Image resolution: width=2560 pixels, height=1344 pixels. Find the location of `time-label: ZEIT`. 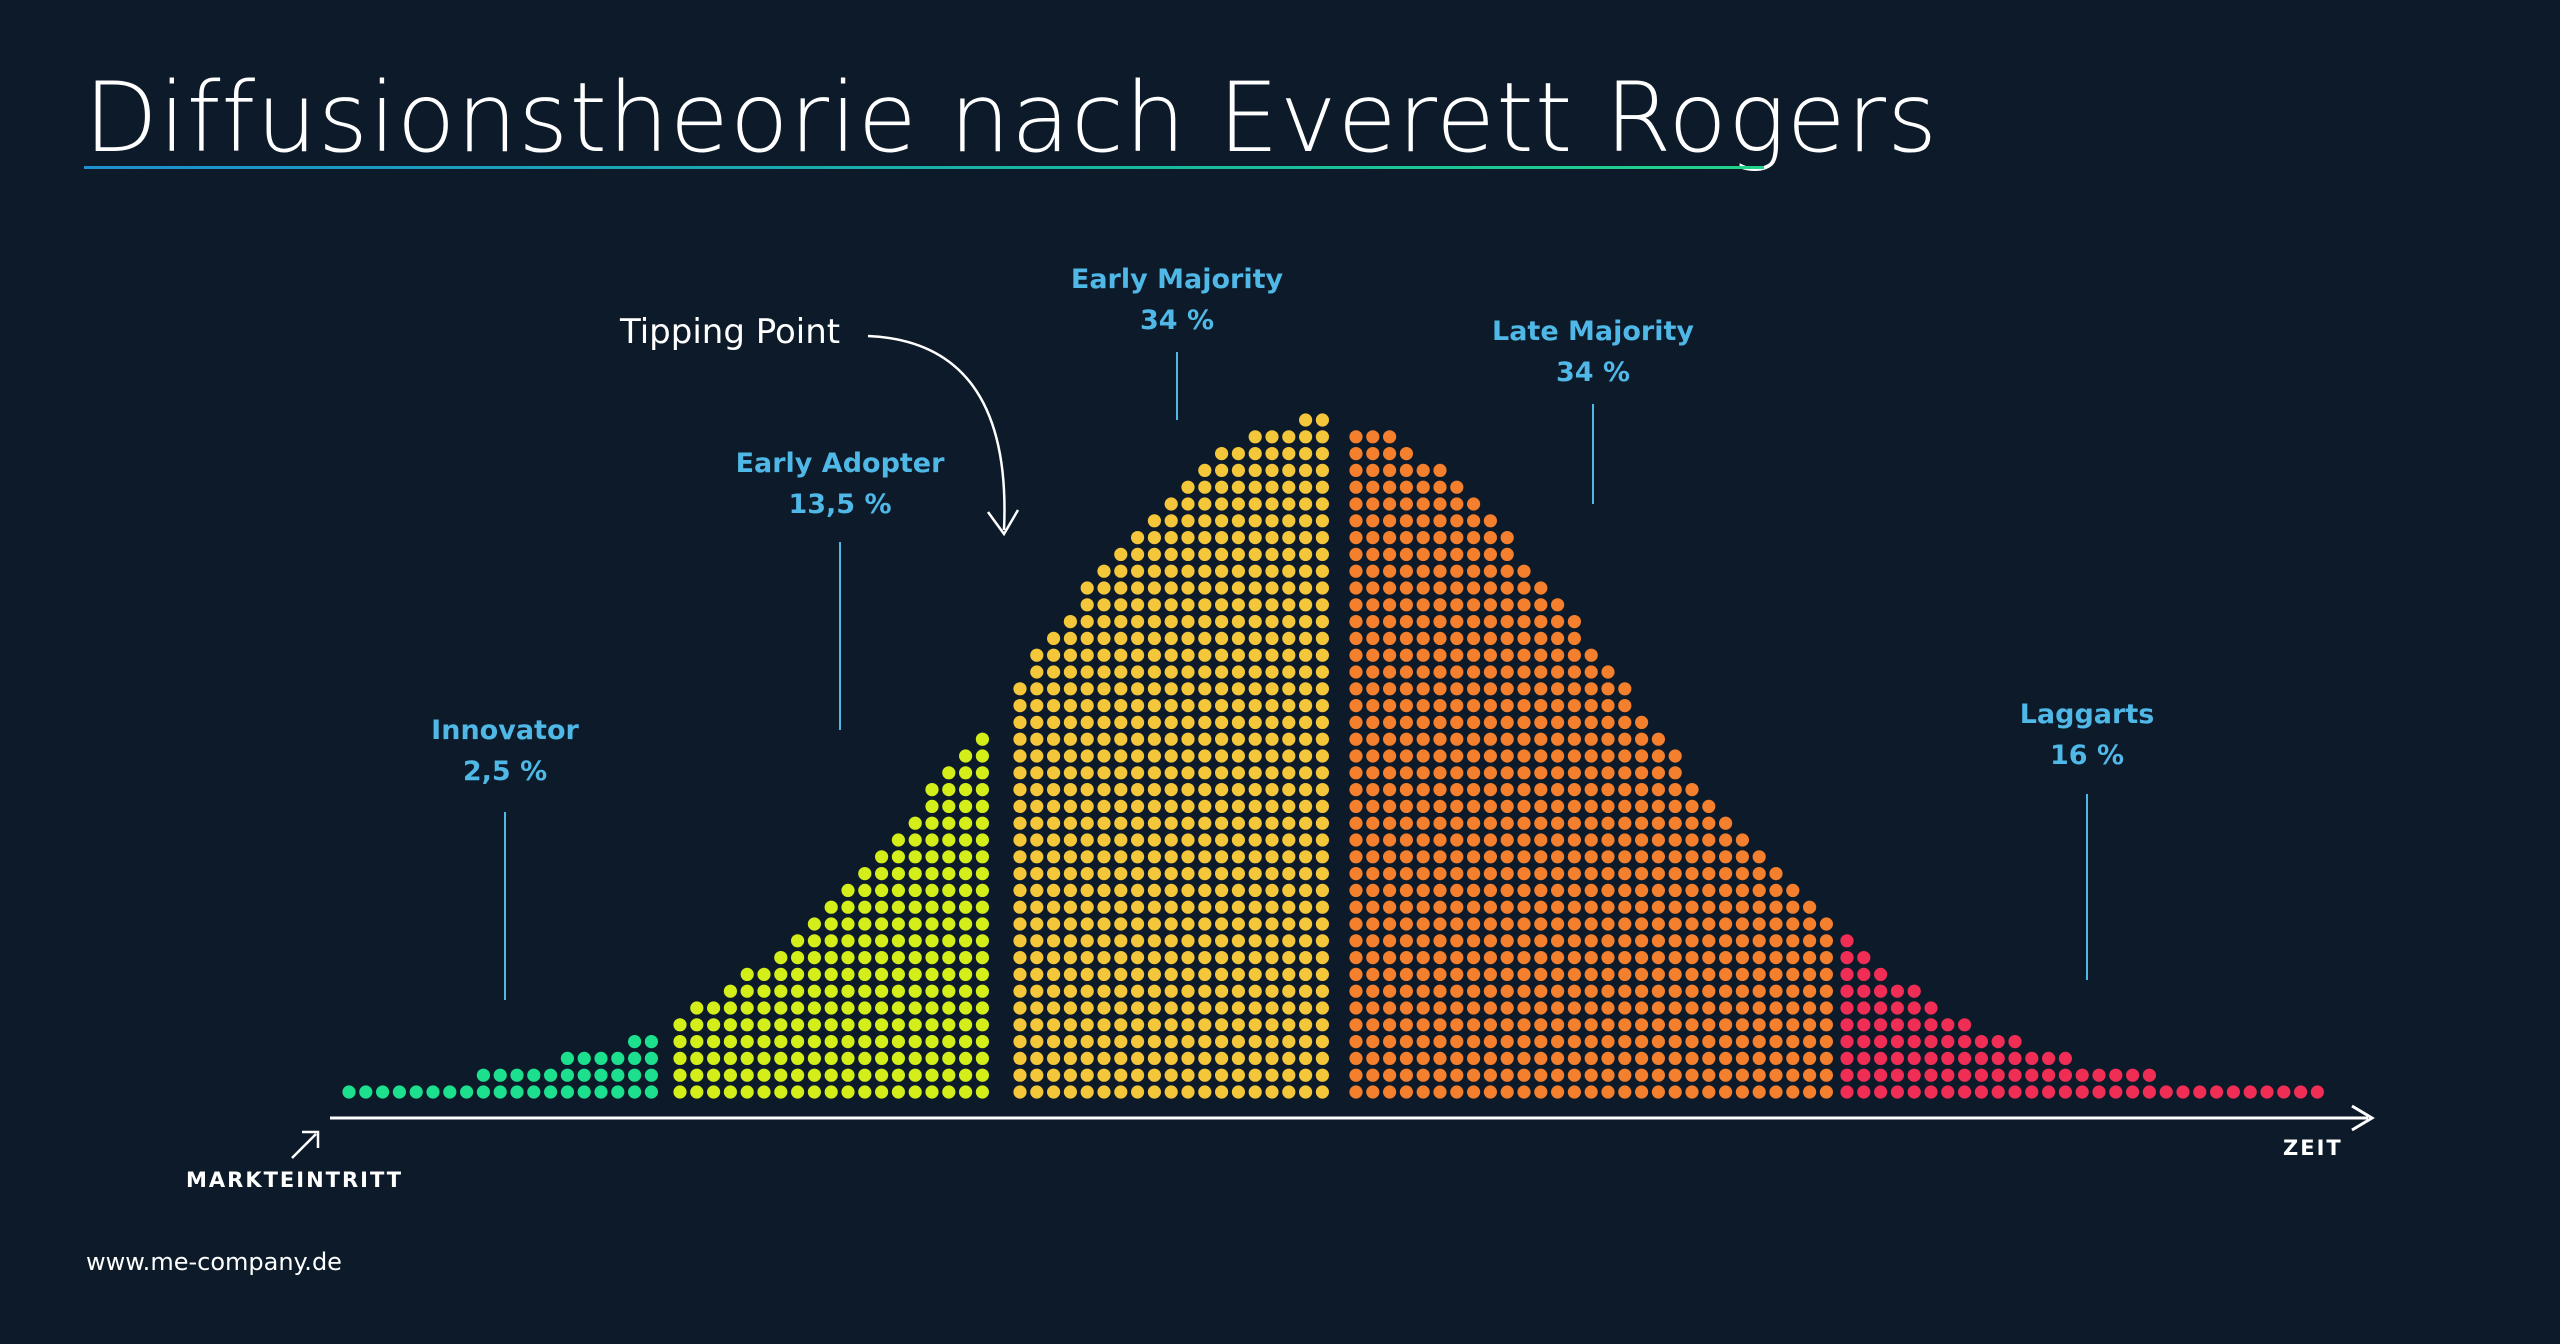

time-label: ZEIT is located at coordinates (2313, 1148).